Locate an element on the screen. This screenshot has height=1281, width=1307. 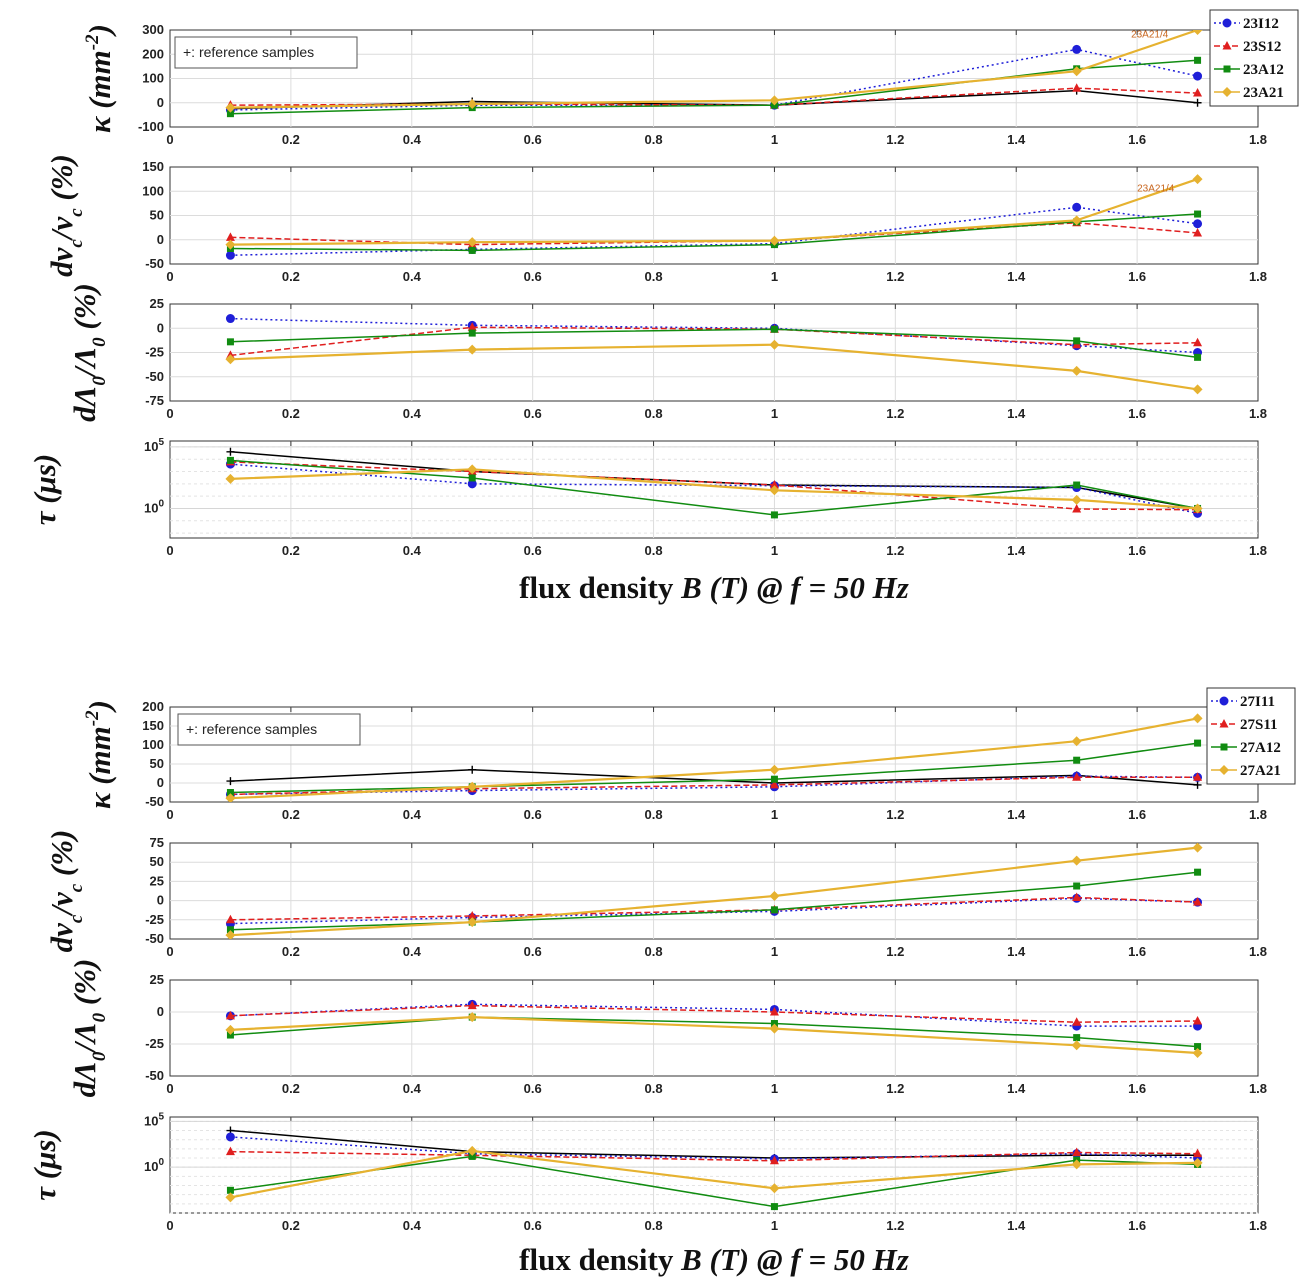
series-line-23I12 is located at coordinates (714, 489).